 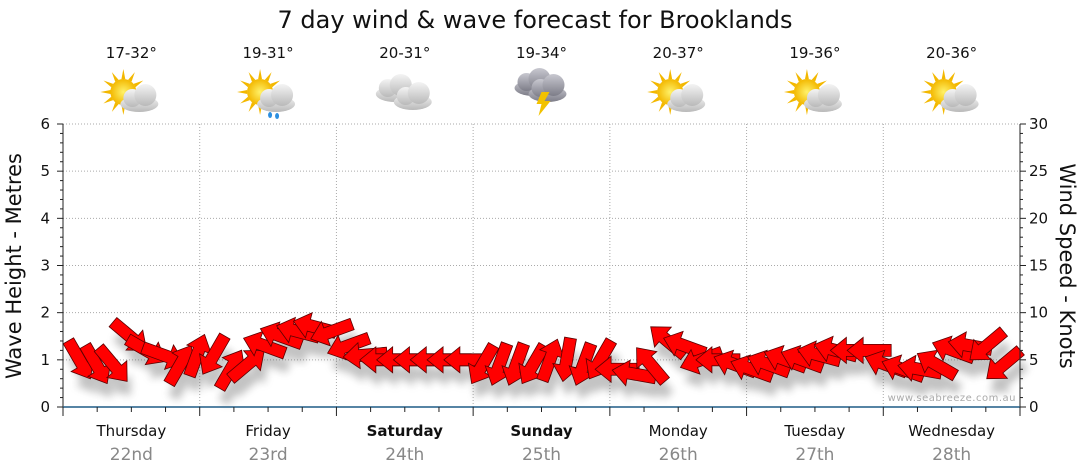 I want to click on right-tick-label: 30, so click(x=1038, y=124).